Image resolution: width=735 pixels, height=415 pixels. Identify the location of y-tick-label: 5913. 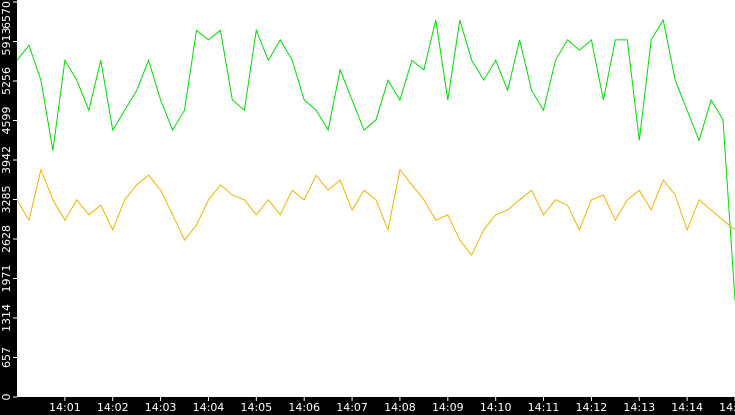
(6, 42).